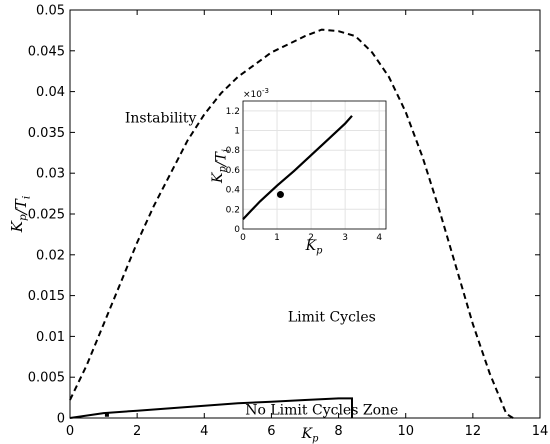 The image size is (550, 444). Describe the element at coordinates (204, 431) in the screenshot. I see `x-tick-label: 4` at that location.